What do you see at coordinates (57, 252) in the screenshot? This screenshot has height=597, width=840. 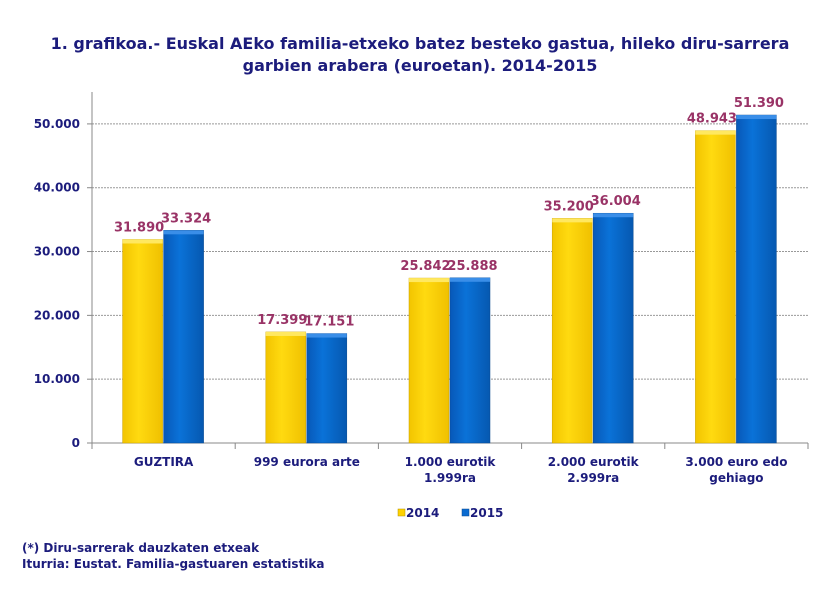 I see `y-tick-label: 30.000` at bounding box center [57, 252].